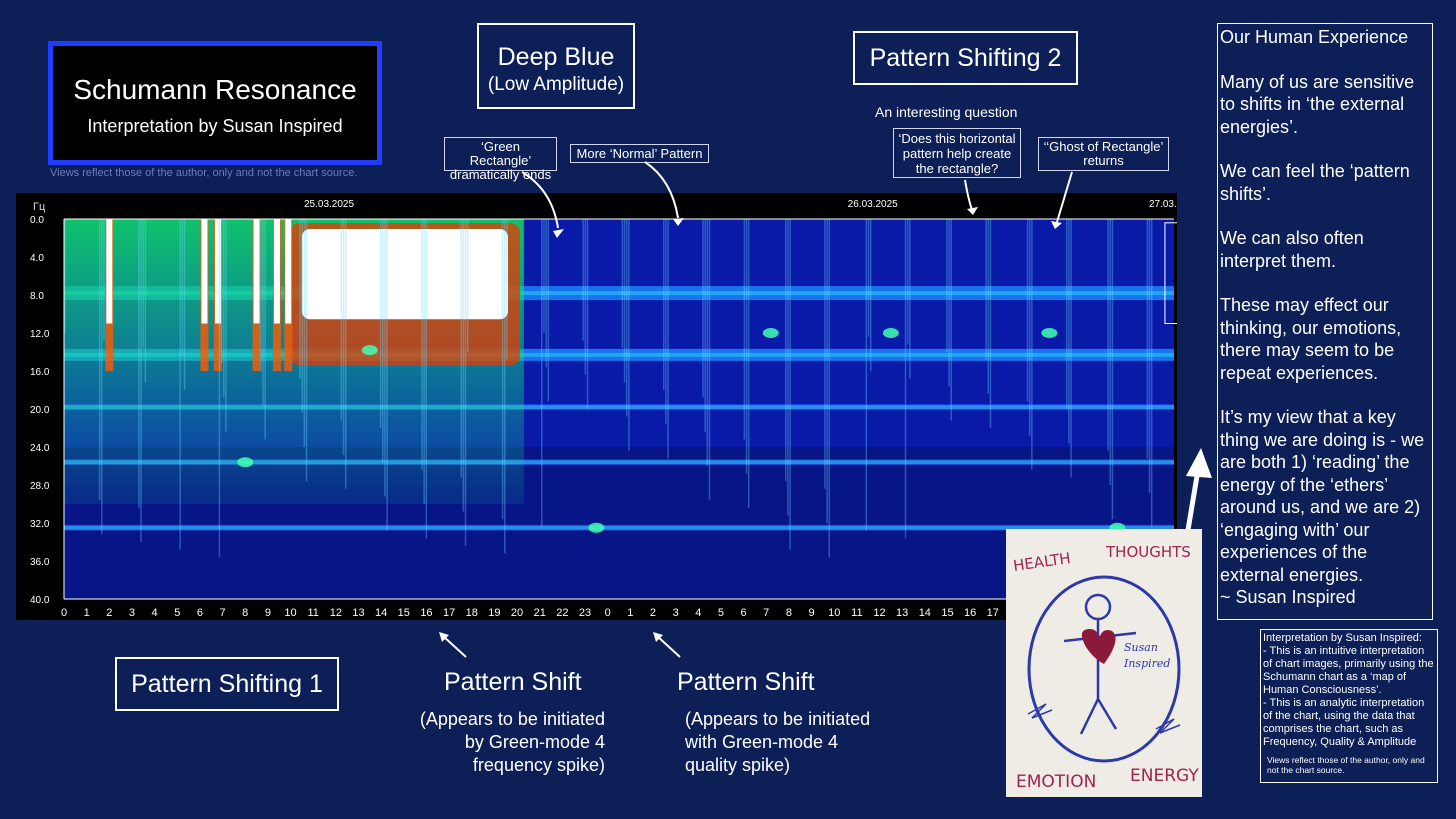  I want to click on panel-heading: Our Human Experience, so click(1314, 37).